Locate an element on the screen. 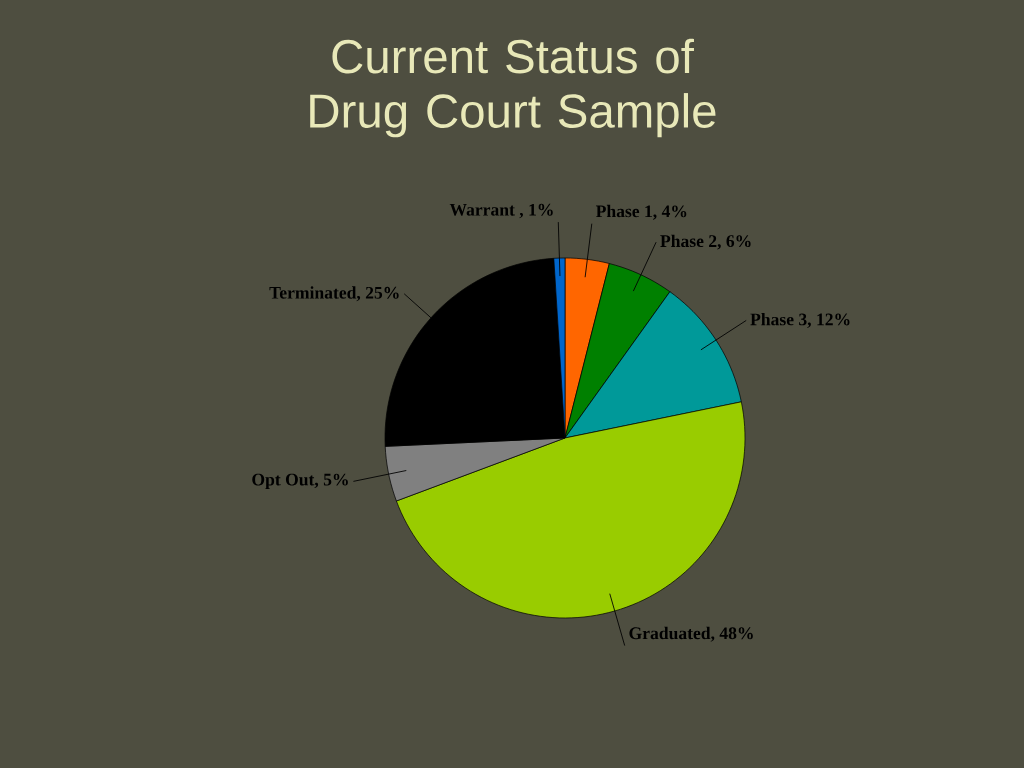 The width and height of the screenshot is (1024, 768). slice-label: Phase 2, 6% is located at coordinates (705, 242).